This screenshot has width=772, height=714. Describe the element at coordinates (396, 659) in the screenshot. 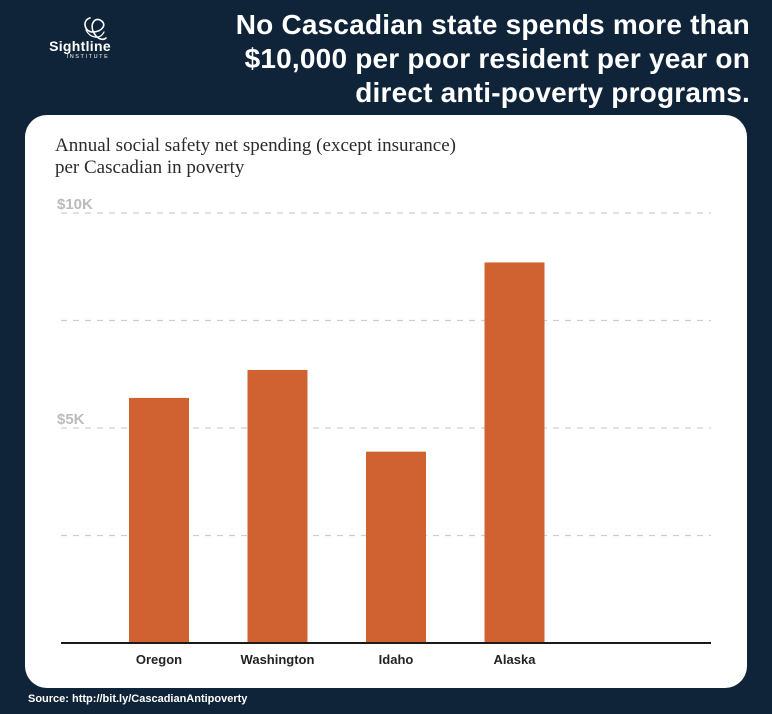

I see `x-tick-label-idaho: Idaho` at that location.